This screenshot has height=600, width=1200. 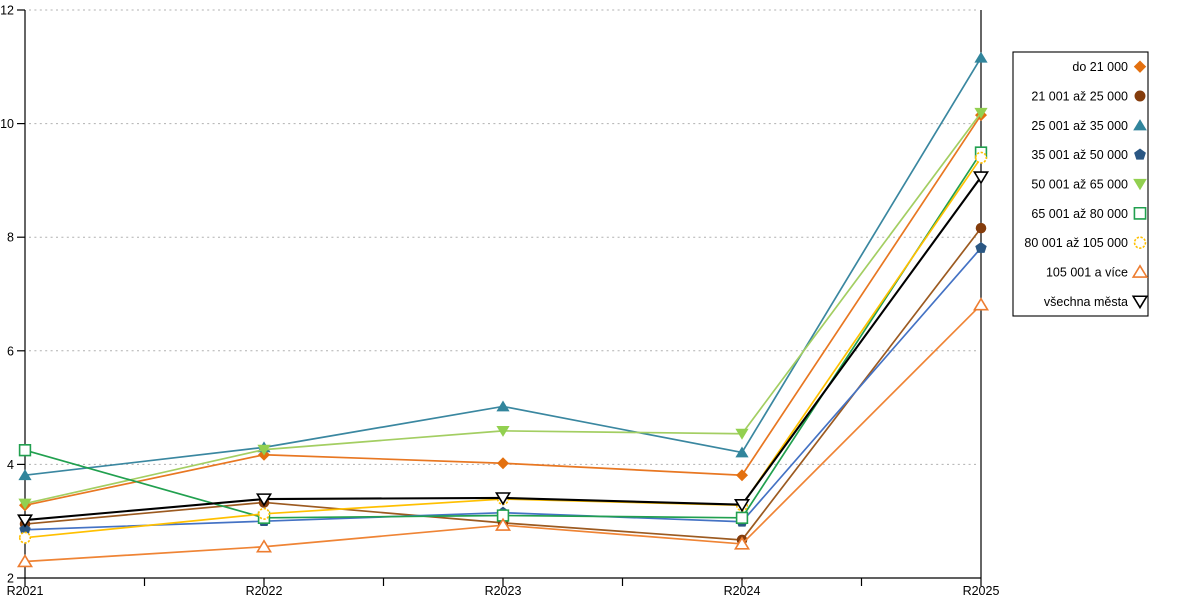 I want to click on y-tick-label: 10, so click(x=7, y=124).